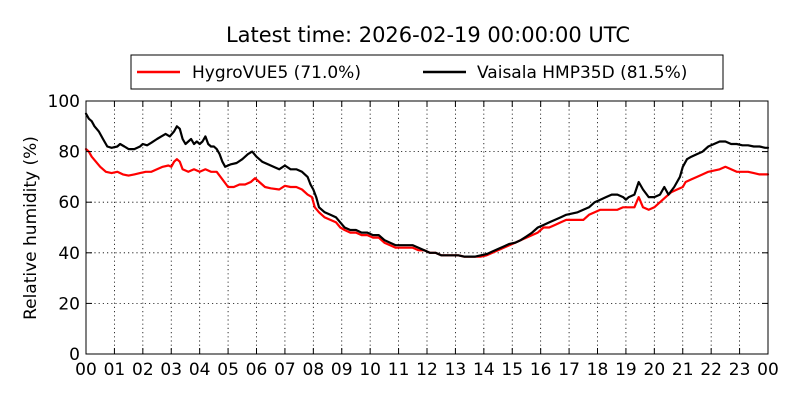 The height and width of the screenshot is (400, 800). I want to click on legend: HygroVUE5 (71.0%) Vaisala HMP35D (81.5%), so click(427, 72).